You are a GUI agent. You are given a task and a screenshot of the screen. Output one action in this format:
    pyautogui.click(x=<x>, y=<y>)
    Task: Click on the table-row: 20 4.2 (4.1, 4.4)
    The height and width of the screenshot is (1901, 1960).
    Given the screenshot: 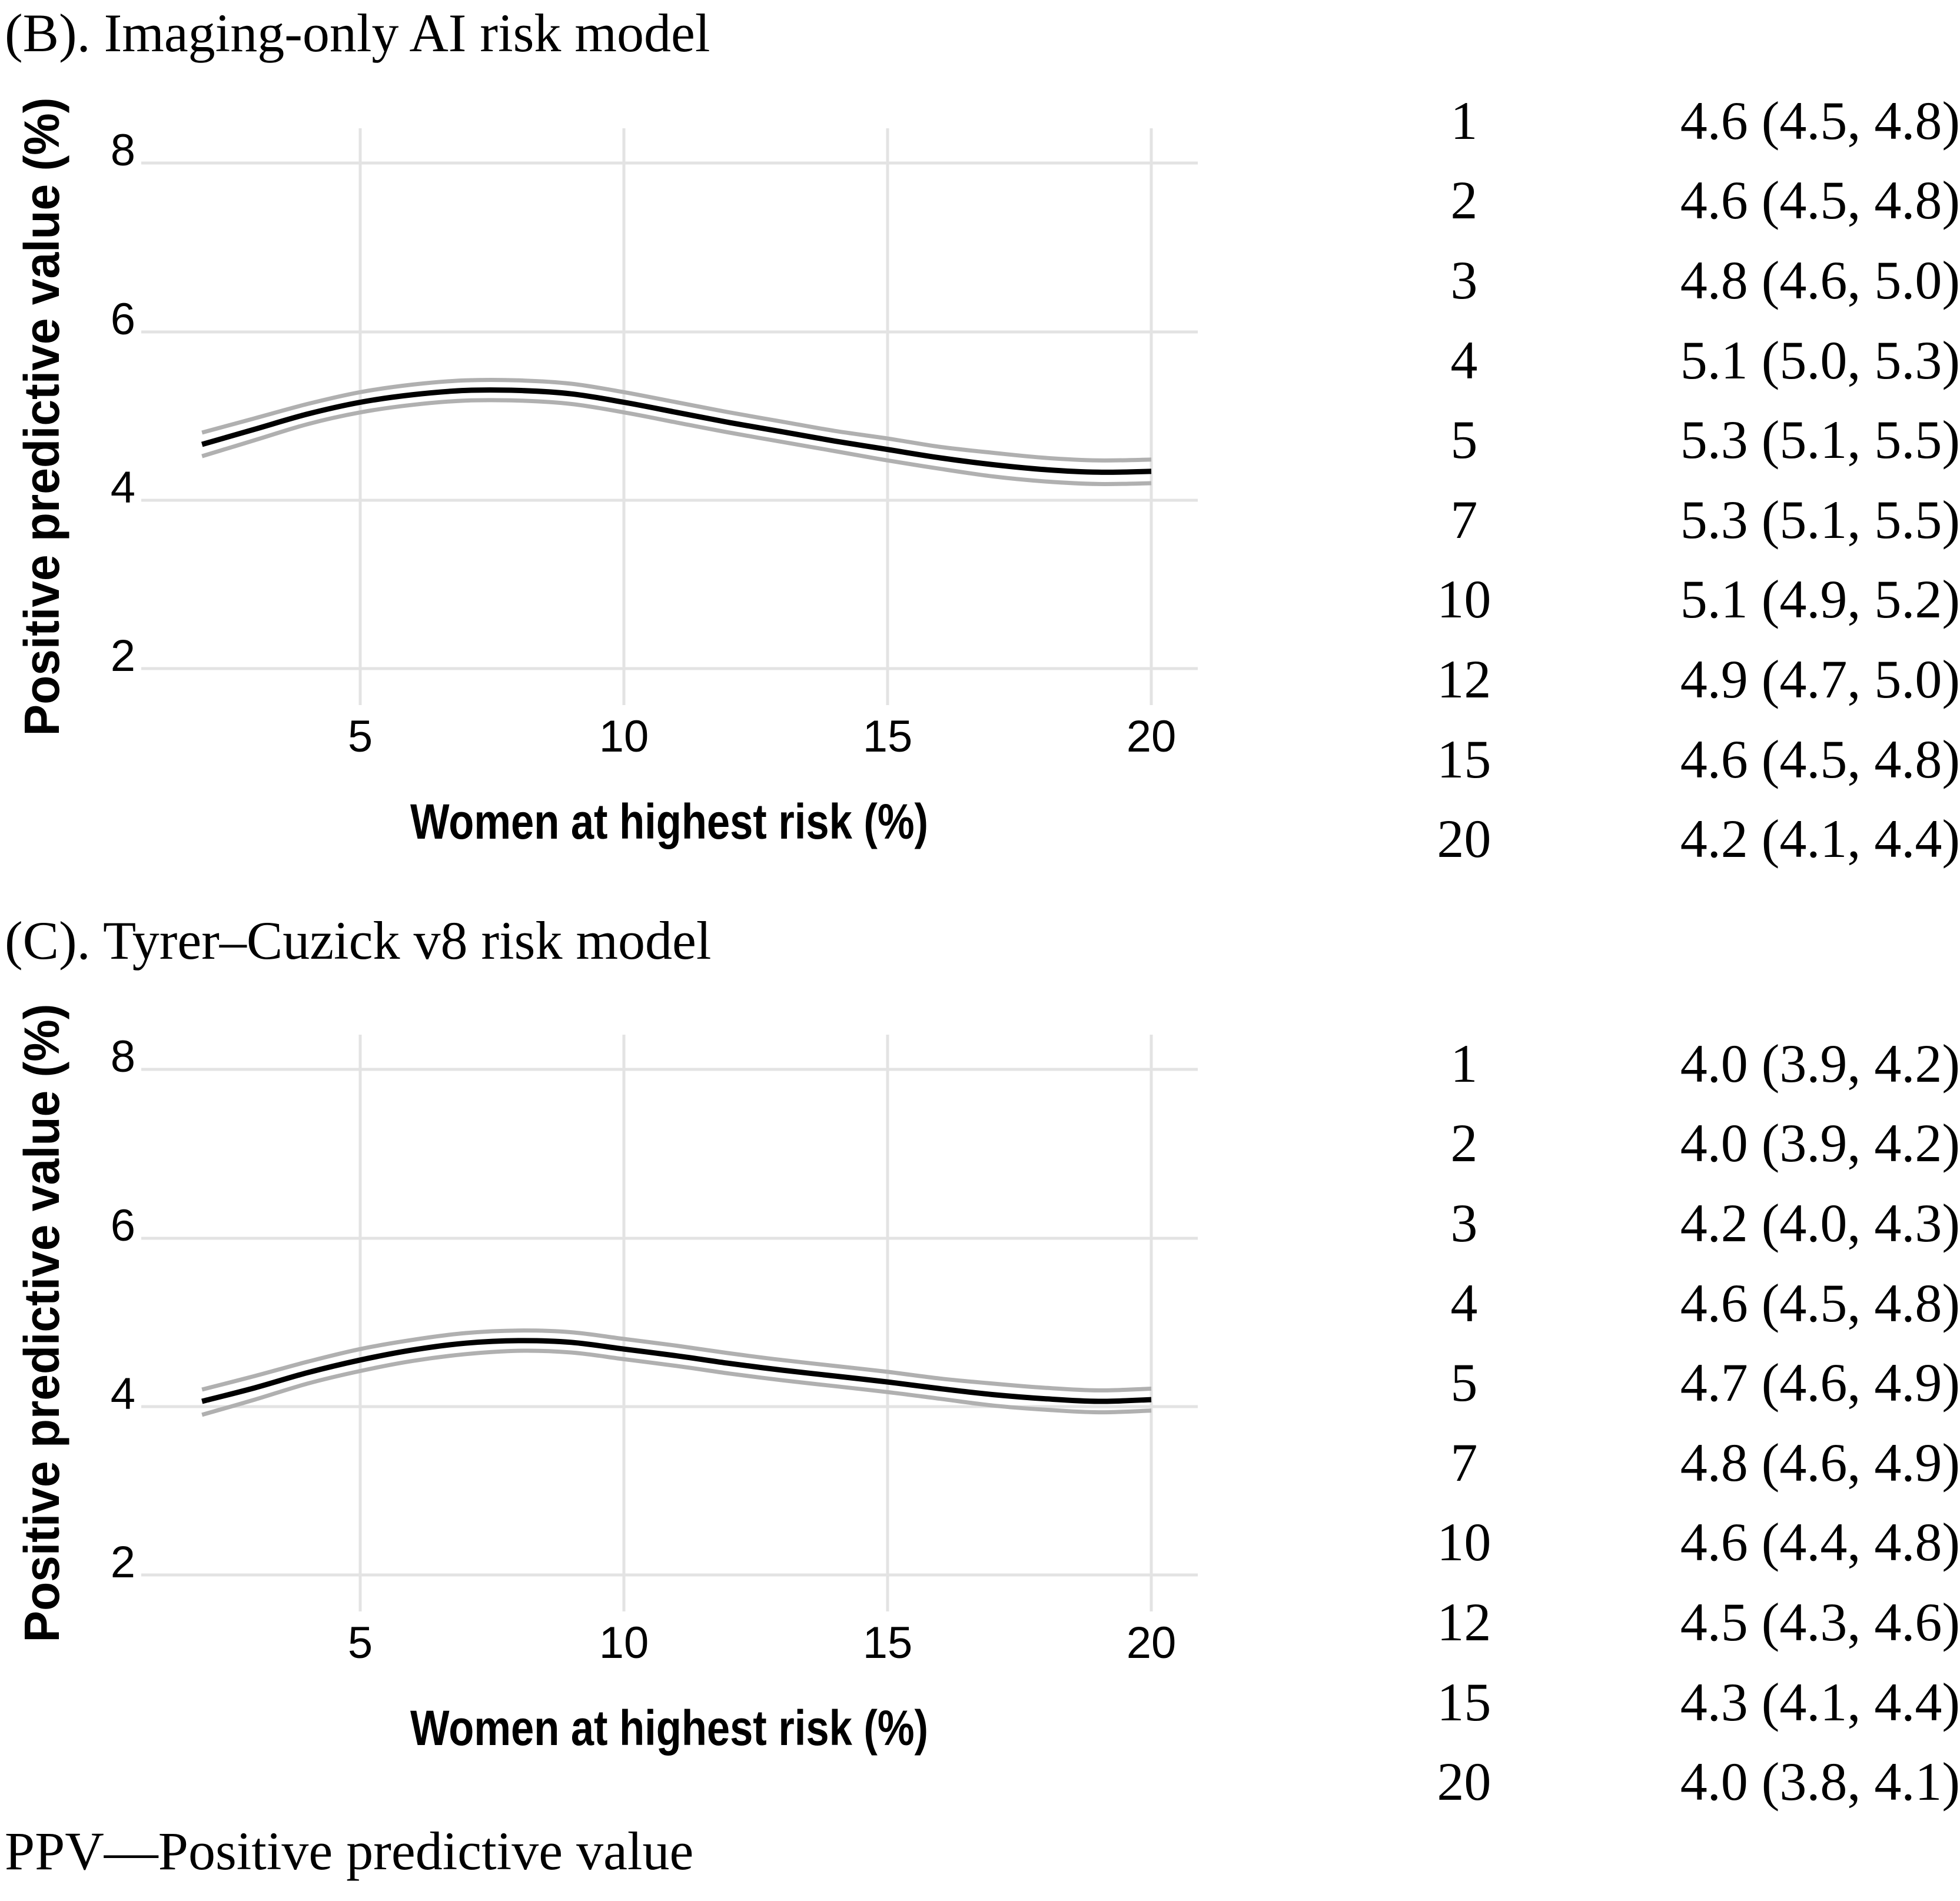 What is the action you would take?
    pyautogui.click(x=1657, y=839)
    